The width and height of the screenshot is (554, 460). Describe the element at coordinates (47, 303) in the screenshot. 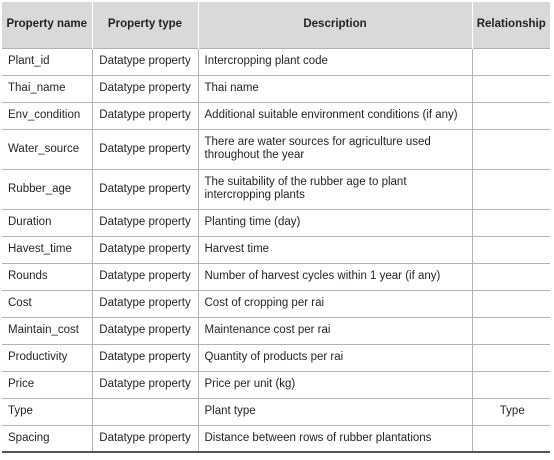

I see `cell-property-name: Cost` at that location.